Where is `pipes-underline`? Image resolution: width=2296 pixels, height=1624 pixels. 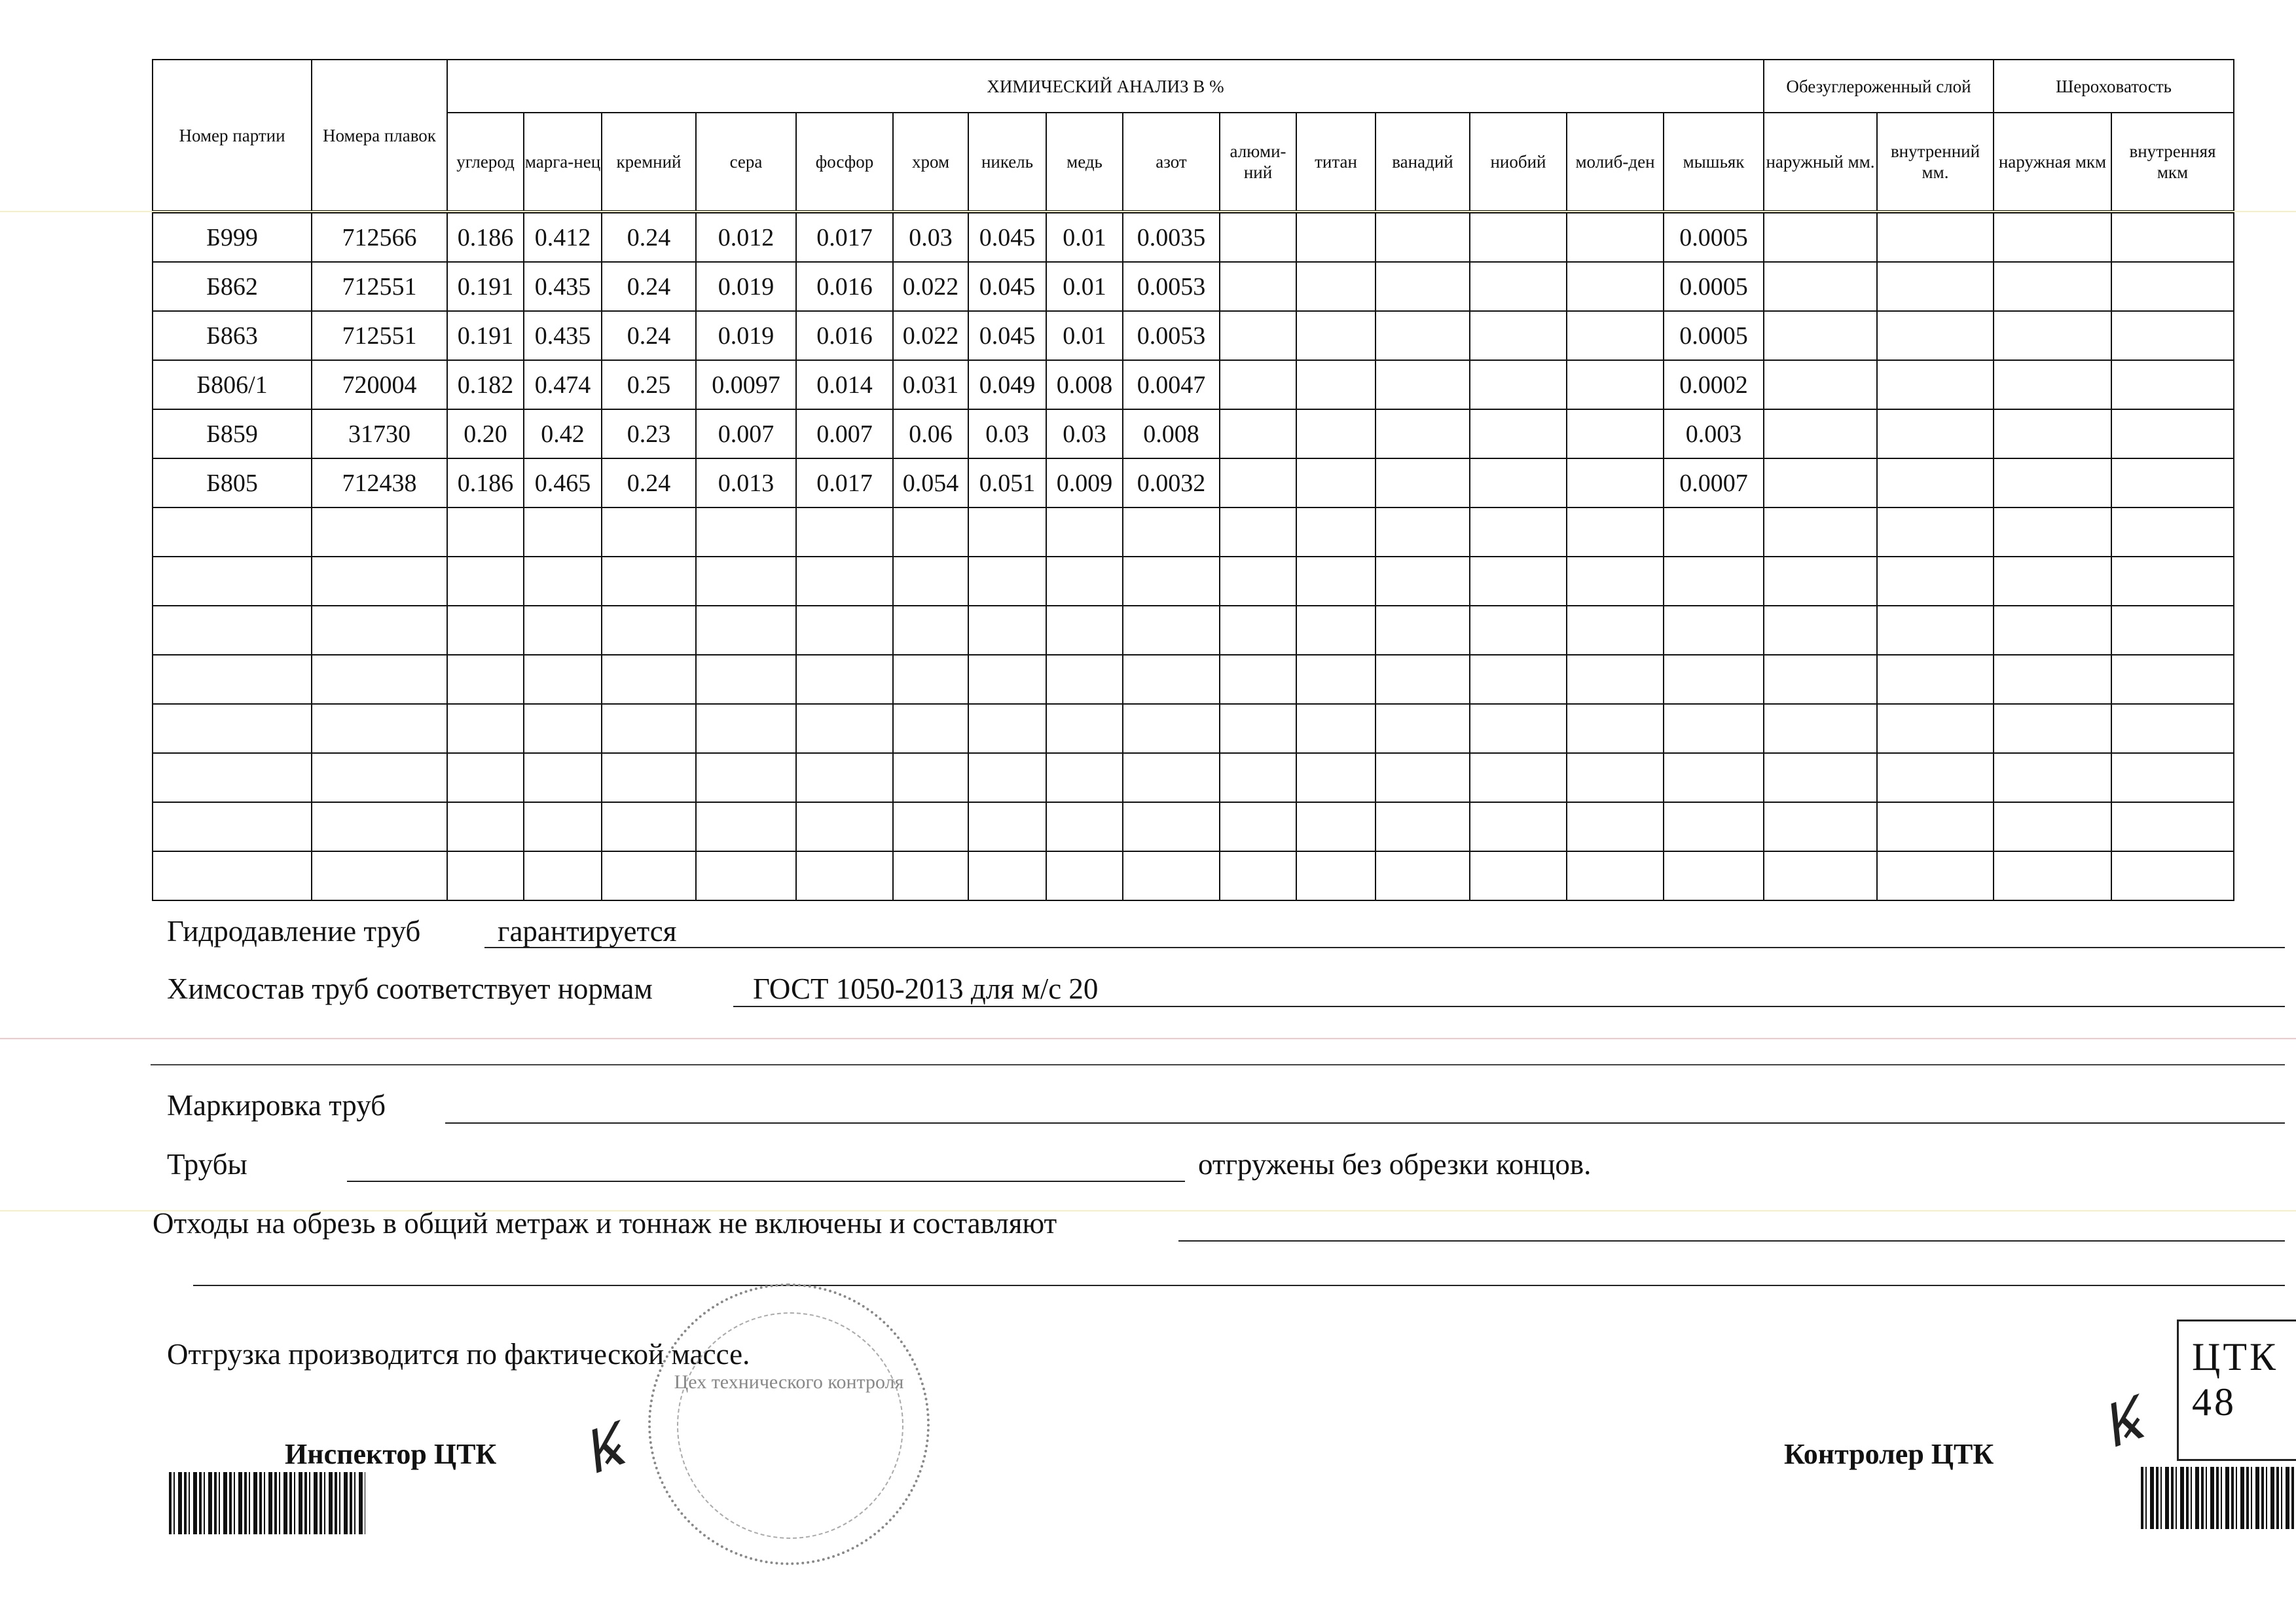 pipes-underline is located at coordinates (766, 1181).